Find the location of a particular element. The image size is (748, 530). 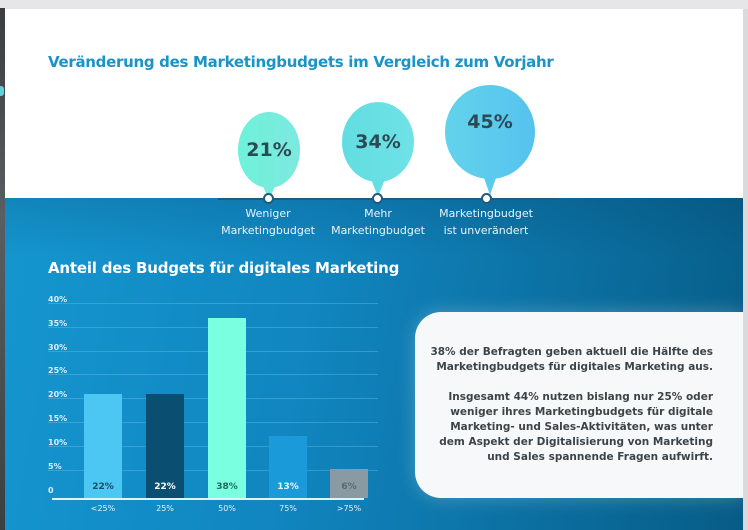

gridline is located at coordinates (213, 303).